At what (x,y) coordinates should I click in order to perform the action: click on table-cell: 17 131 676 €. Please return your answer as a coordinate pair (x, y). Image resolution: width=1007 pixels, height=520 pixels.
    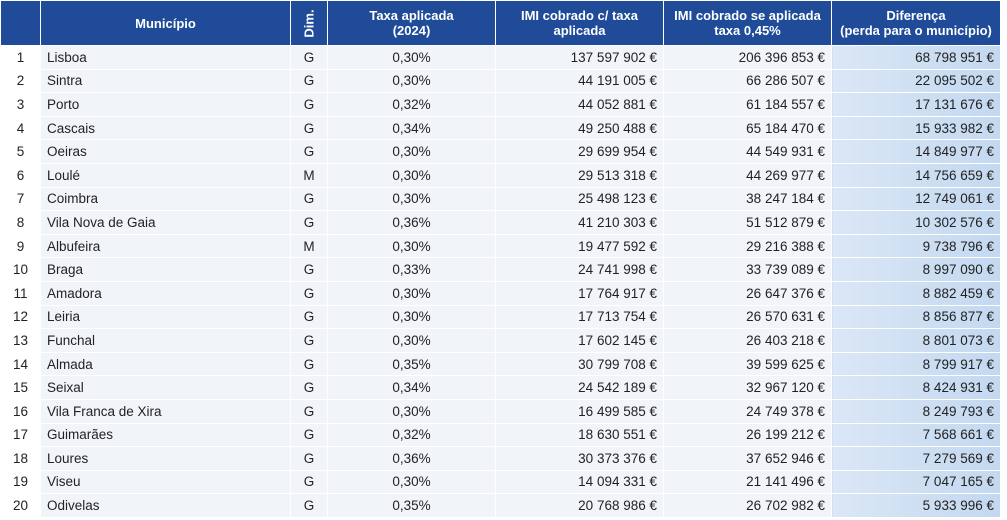
    Looking at the image, I should click on (916, 104).